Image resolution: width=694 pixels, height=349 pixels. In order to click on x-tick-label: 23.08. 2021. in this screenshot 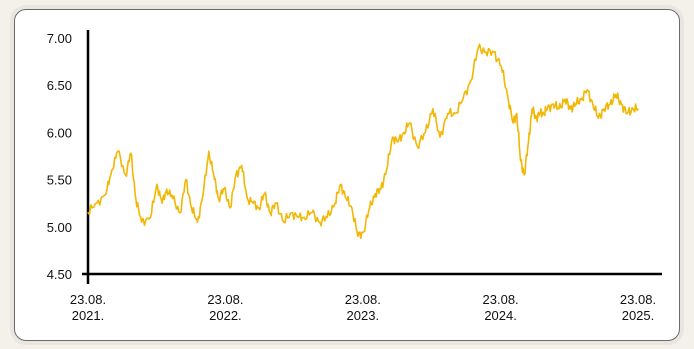, I will do `click(88, 307)`.